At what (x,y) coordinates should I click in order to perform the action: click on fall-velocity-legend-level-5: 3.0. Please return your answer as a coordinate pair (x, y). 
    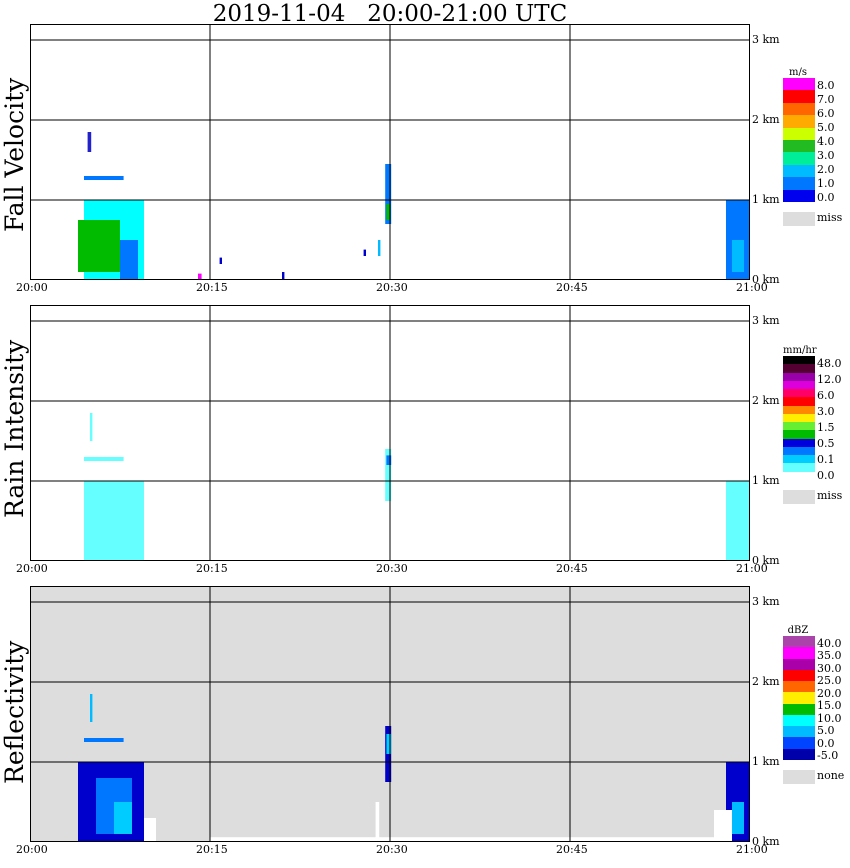
    Looking at the image, I should click on (826, 155).